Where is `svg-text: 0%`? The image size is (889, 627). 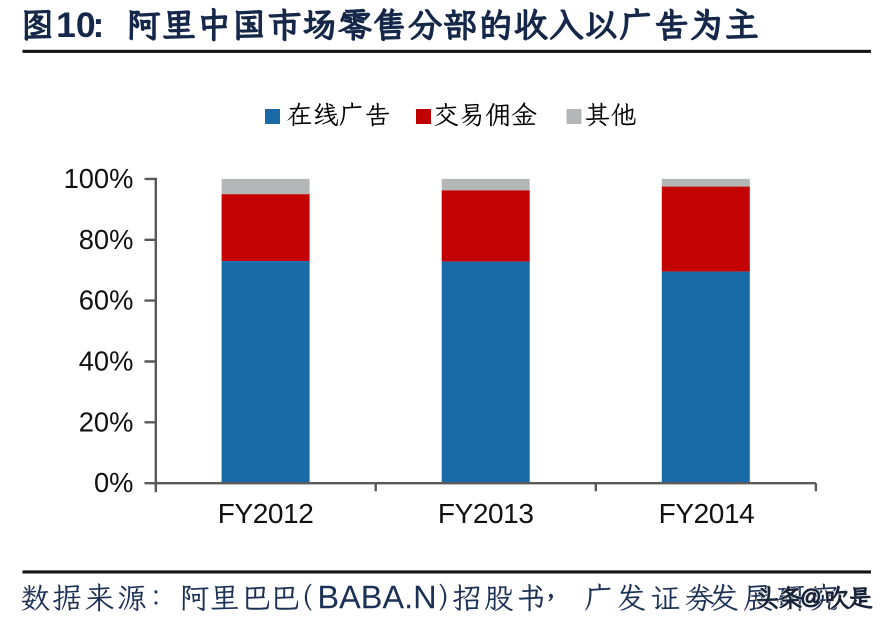 svg-text: 0% is located at coordinates (113, 482).